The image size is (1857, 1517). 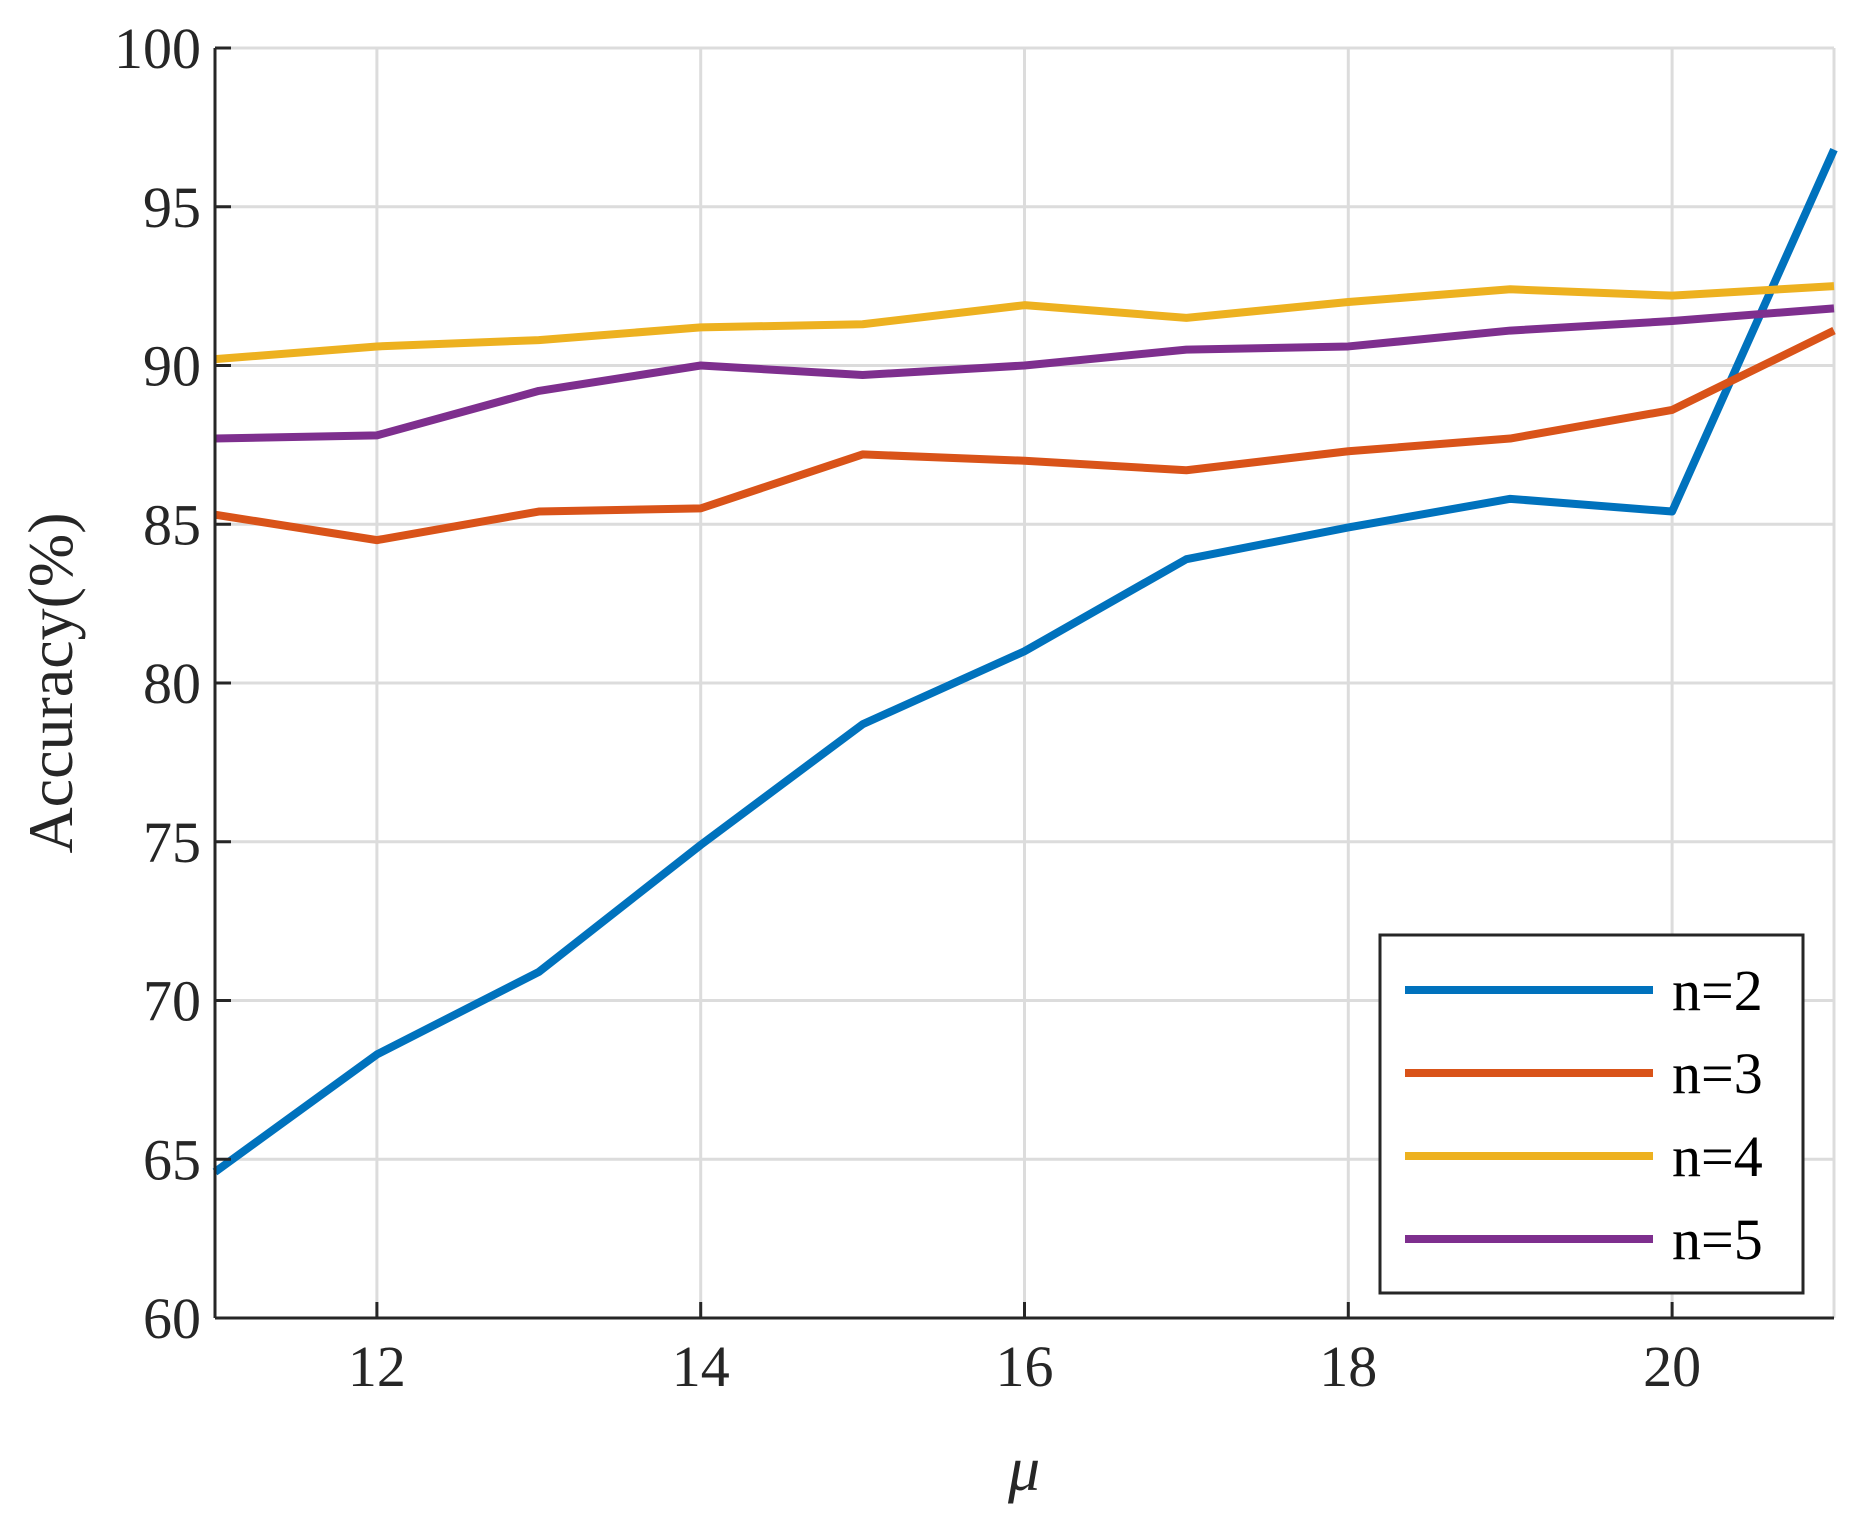 What do you see at coordinates (701, 1366) in the screenshot?
I see `x-tick-label: 14` at bounding box center [701, 1366].